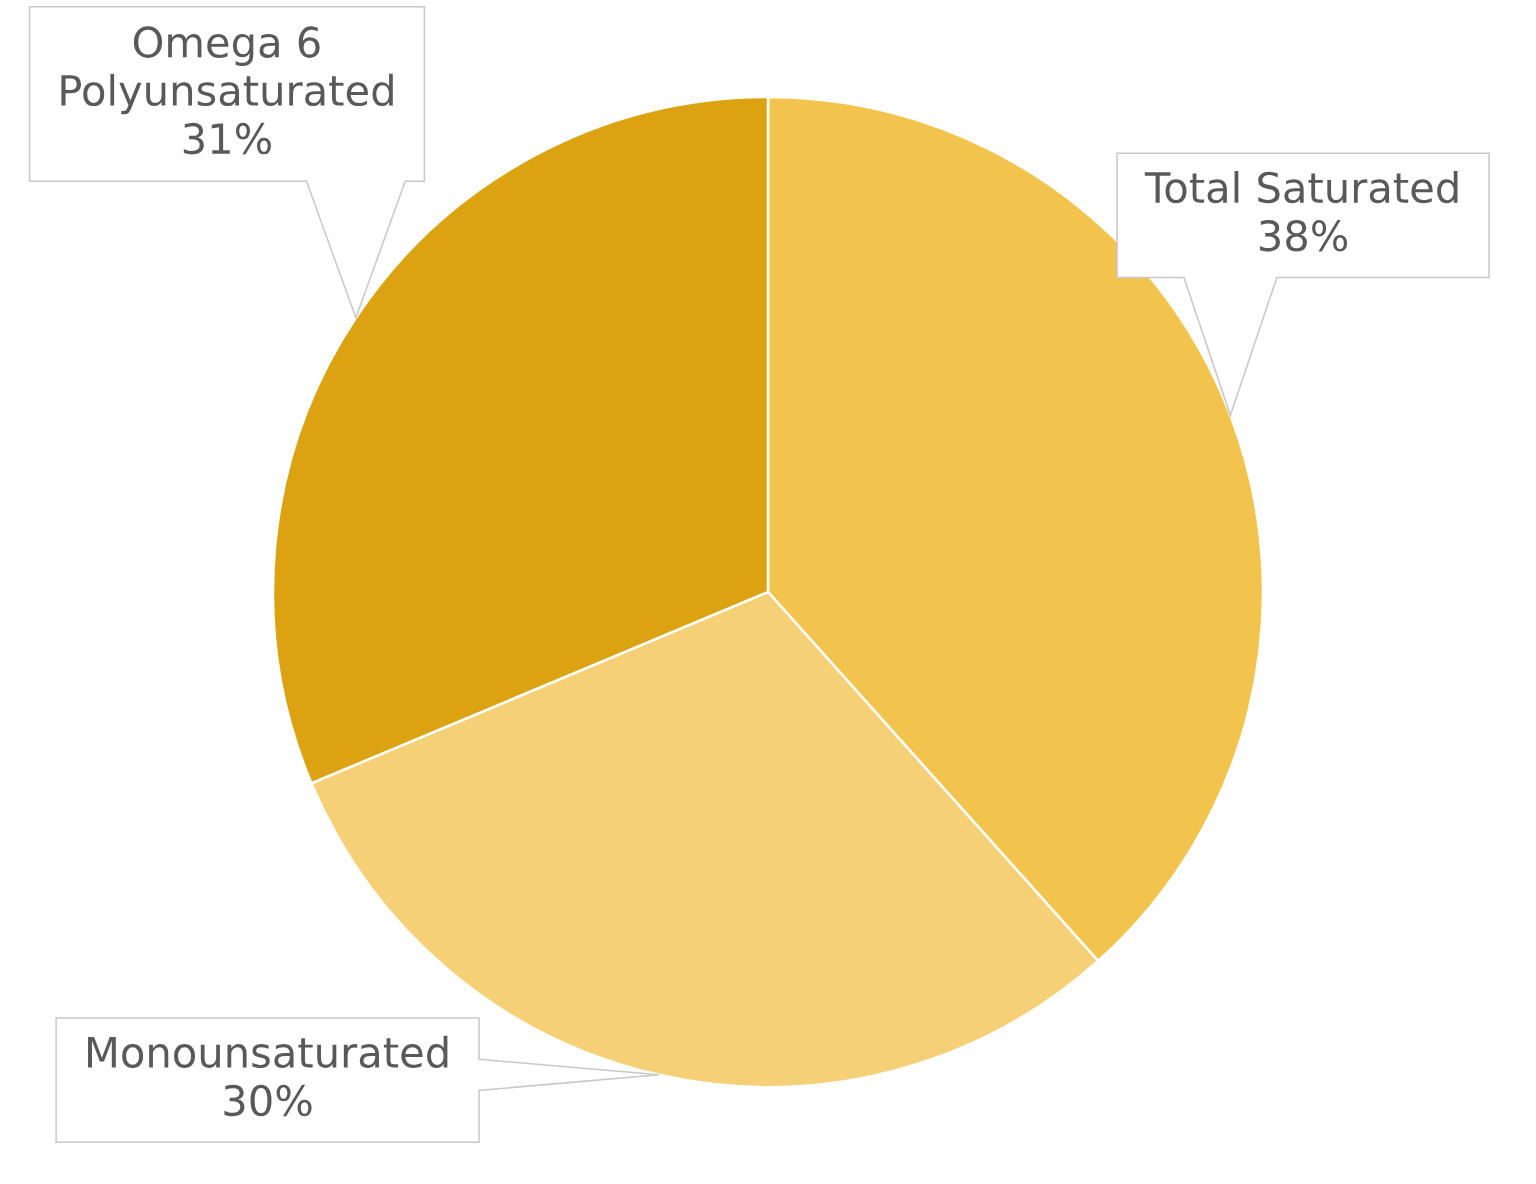 Image resolution: width=1536 pixels, height=1184 pixels. What do you see at coordinates (1301, 187) in the screenshot?
I see `slice-label: Total Saturated` at bounding box center [1301, 187].